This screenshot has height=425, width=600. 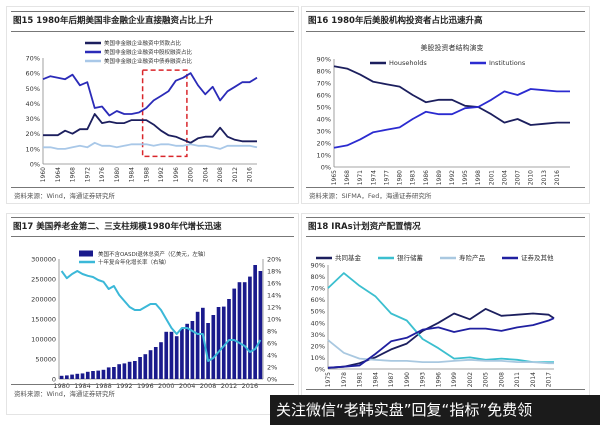 What do you see at coordinates (274, 272) in the screenshot?
I see `y2-tick-label: 18%` at bounding box center [274, 272].